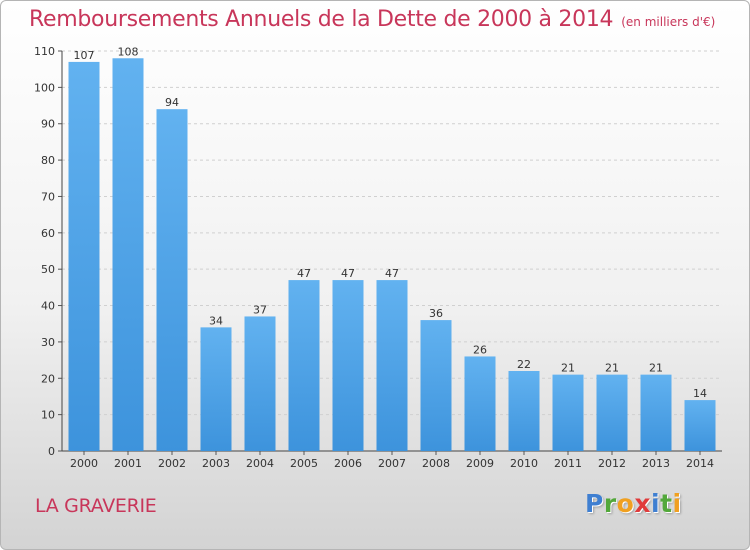  I want to click on x-tick-label: 2009, so click(480, 463).